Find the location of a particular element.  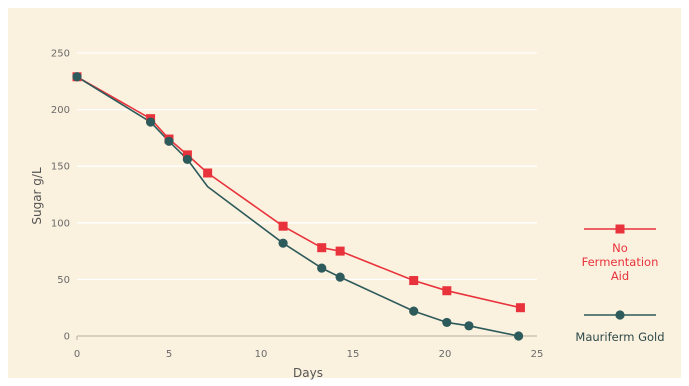

legend-label-1: Aid is located at coordinates (620, 276).